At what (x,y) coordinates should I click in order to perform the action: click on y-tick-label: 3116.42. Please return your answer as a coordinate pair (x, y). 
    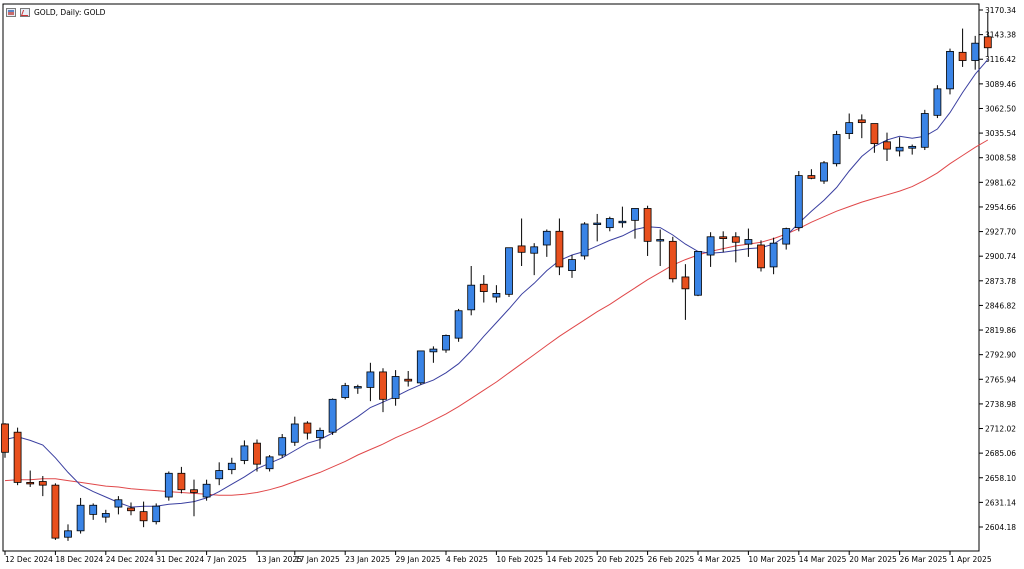
    Looking at the image, I should click on (1000, 59).